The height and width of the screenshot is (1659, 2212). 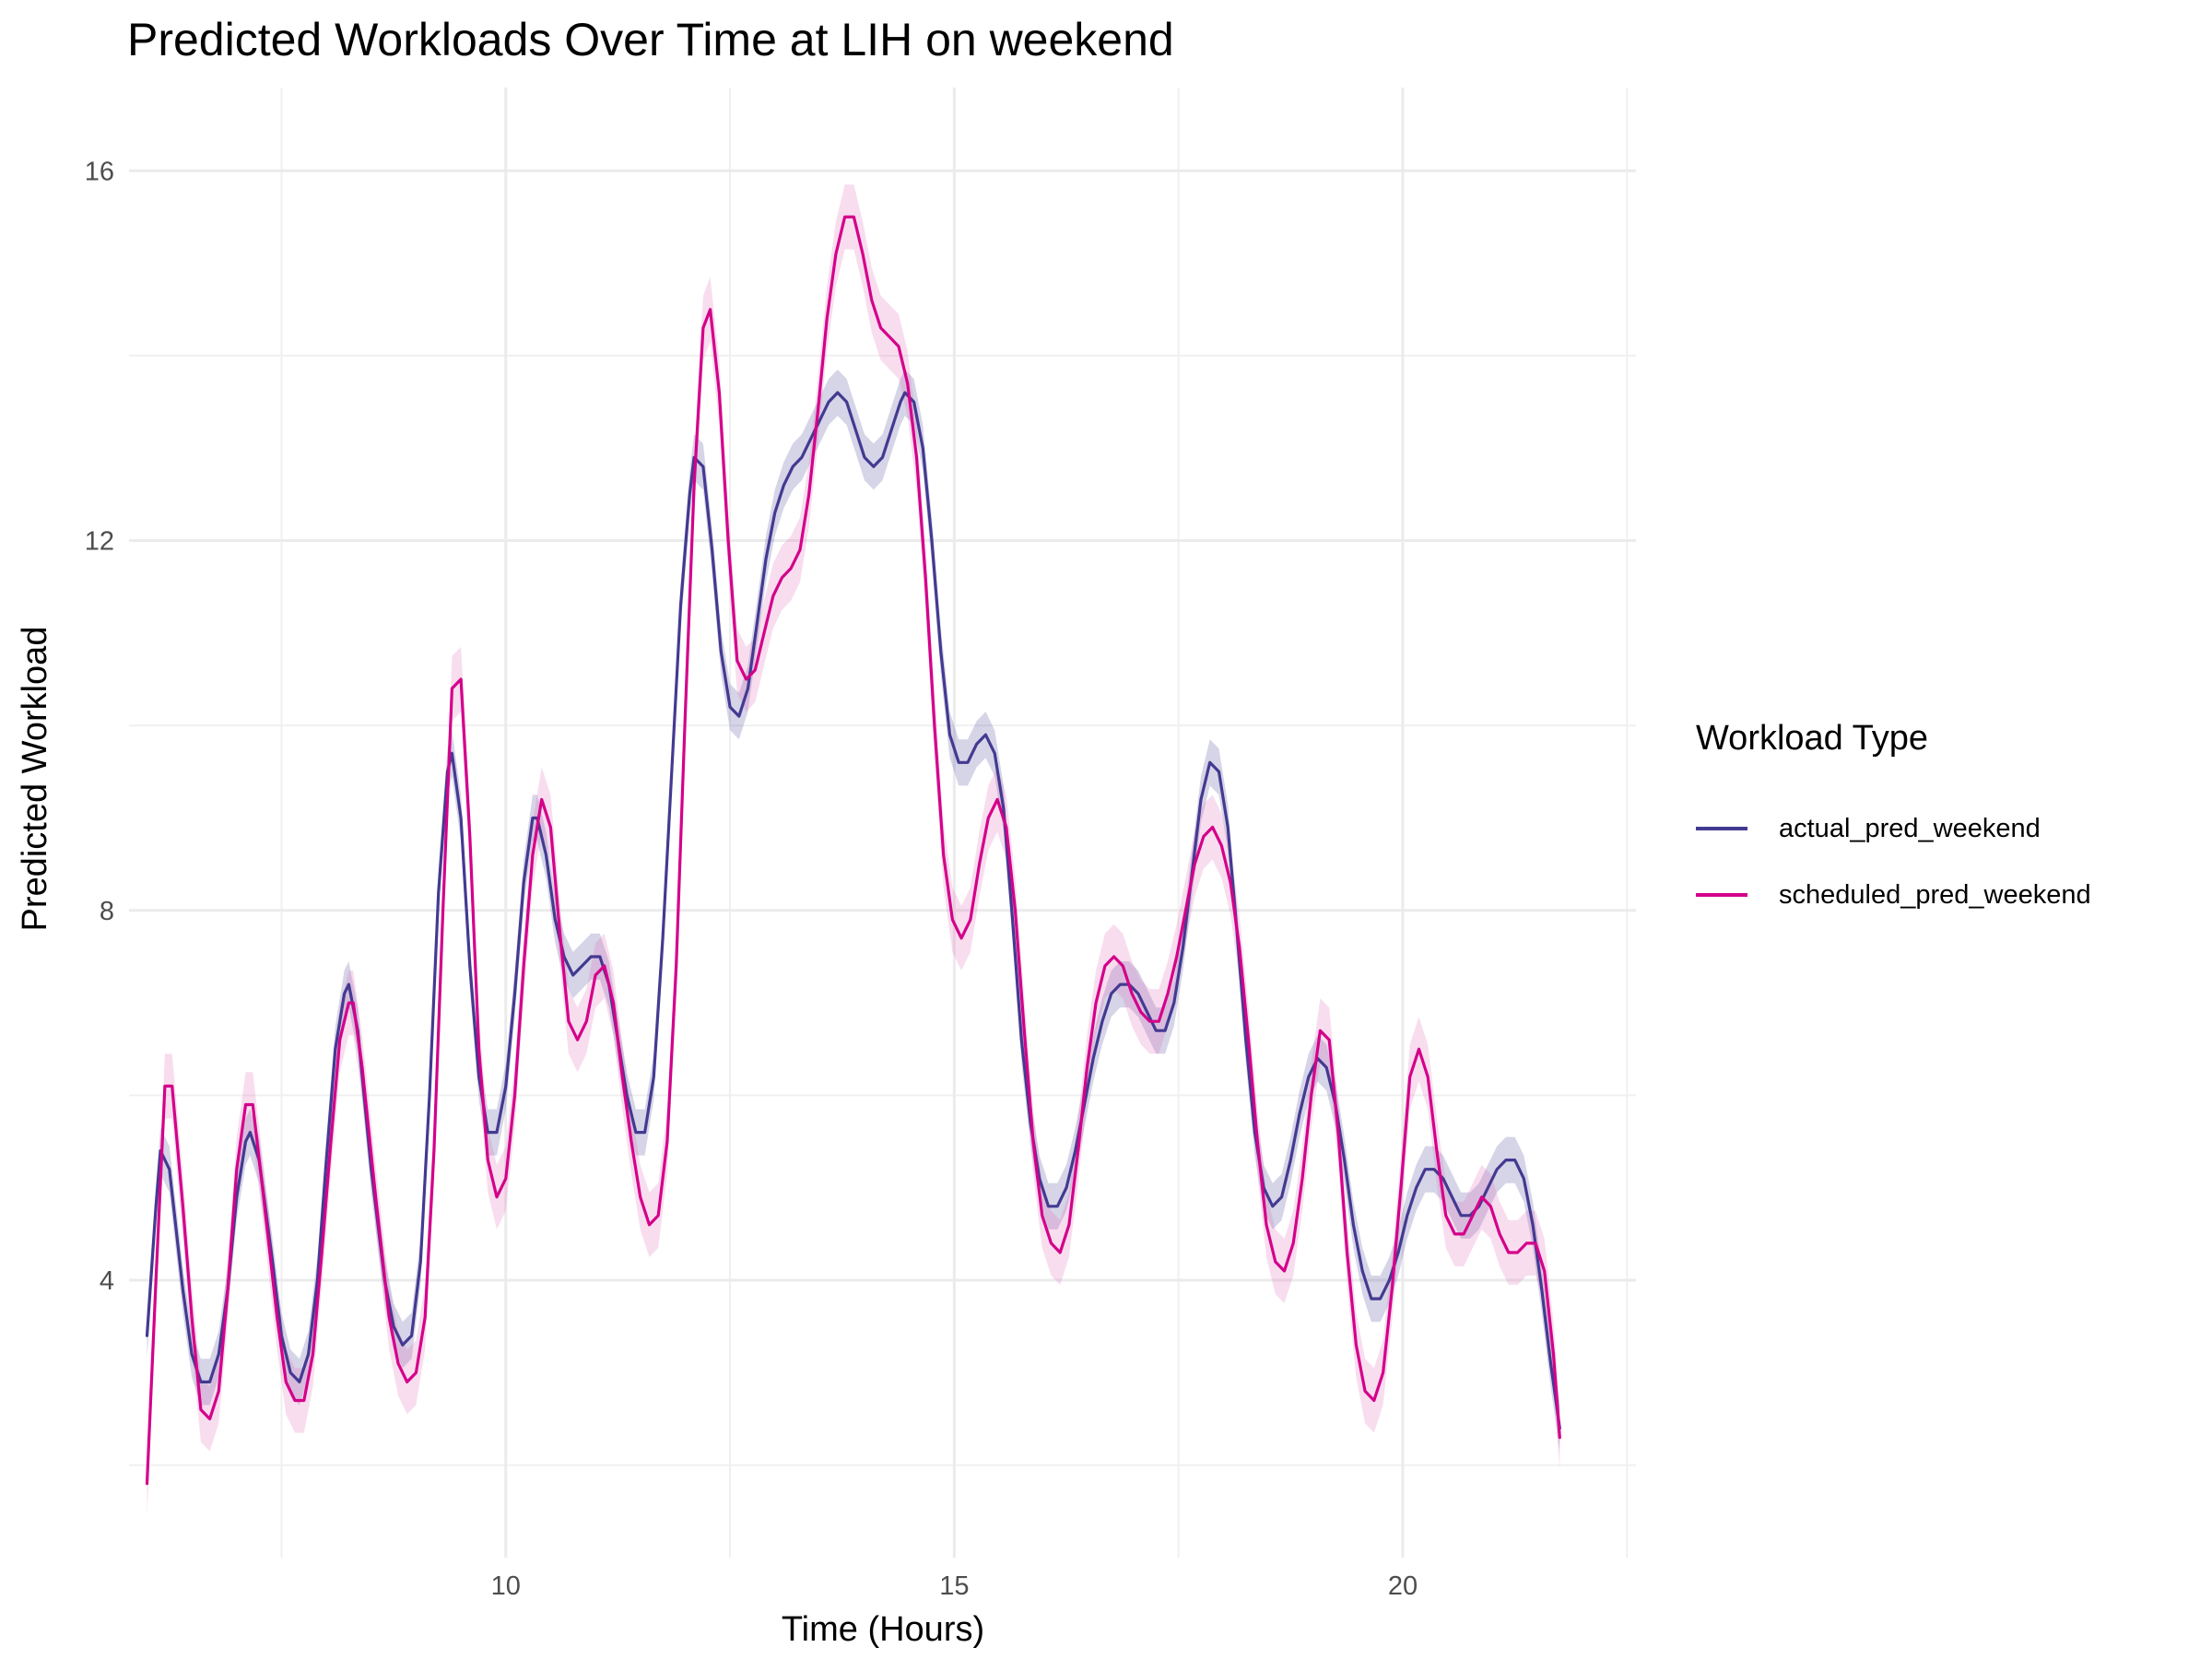 I want to click on x-tick-label: 10, so click(x=506, y=1586).